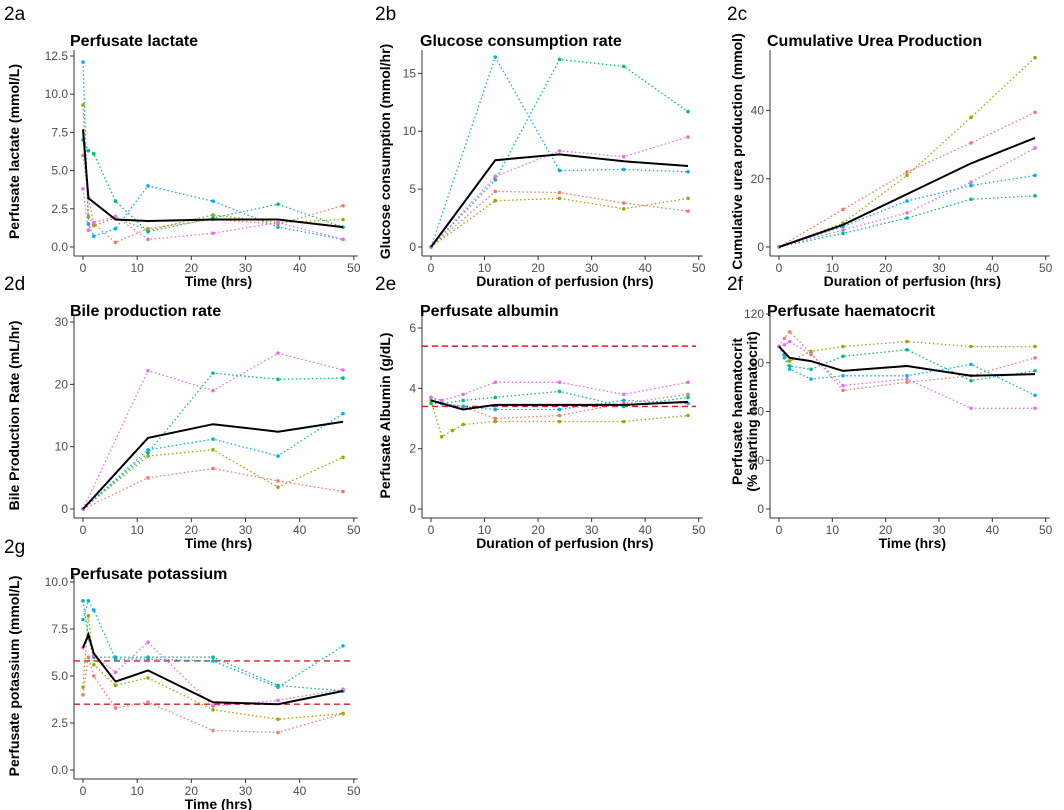  I want to click on series-line-red, so click(907, 179).